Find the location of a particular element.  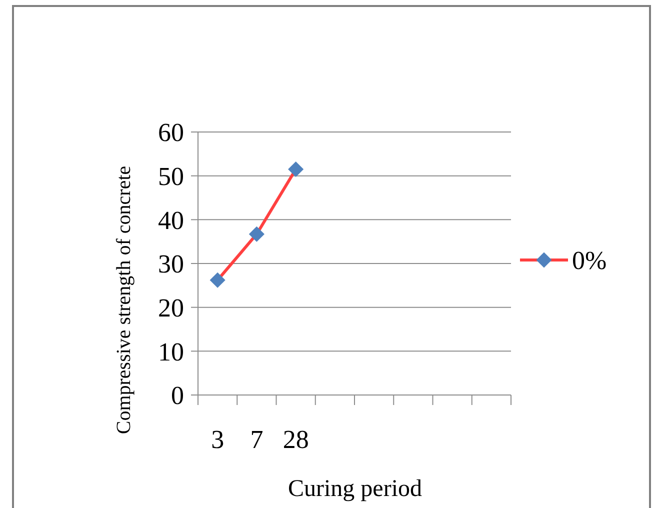

y-tick-label: 0 is located at coordinates (177, 395).